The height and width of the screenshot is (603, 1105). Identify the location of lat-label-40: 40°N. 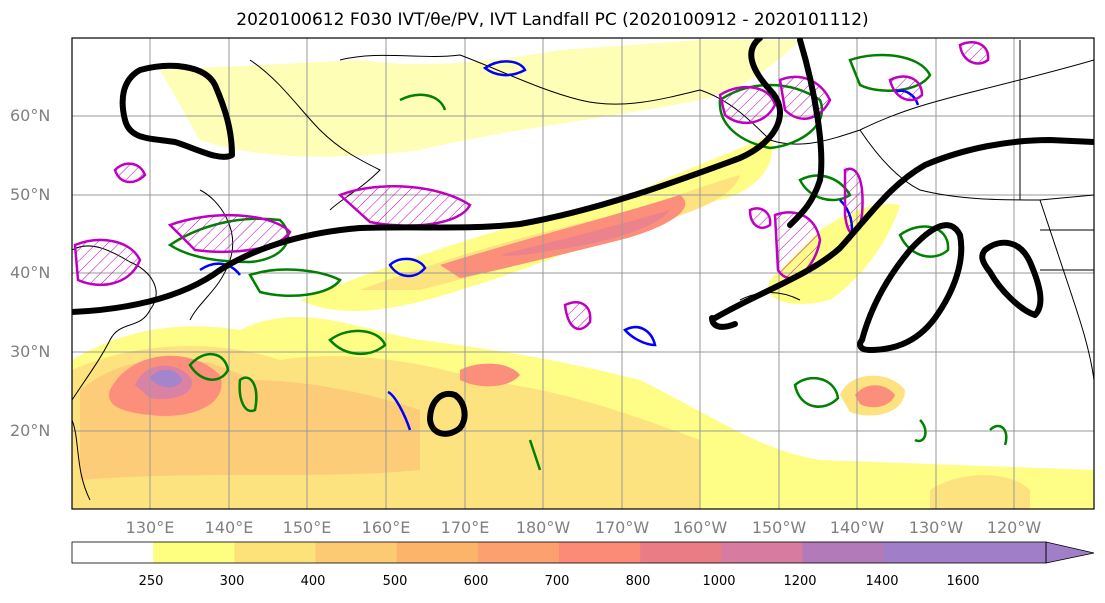
(30, 272).